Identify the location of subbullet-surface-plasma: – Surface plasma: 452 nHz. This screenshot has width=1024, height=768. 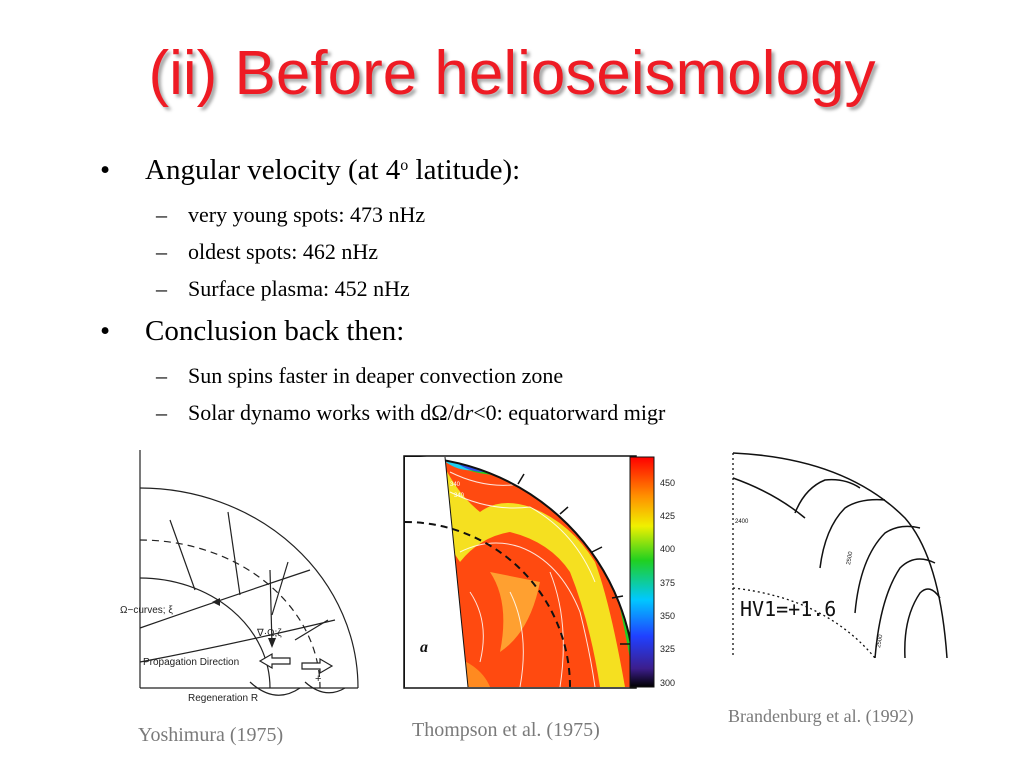
(540, 288).